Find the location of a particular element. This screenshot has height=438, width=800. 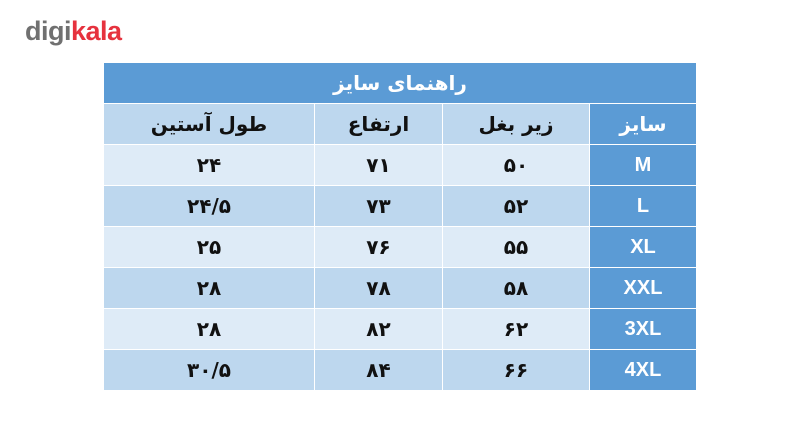

size-cell: 3XL is located at coordinates (643, 329).